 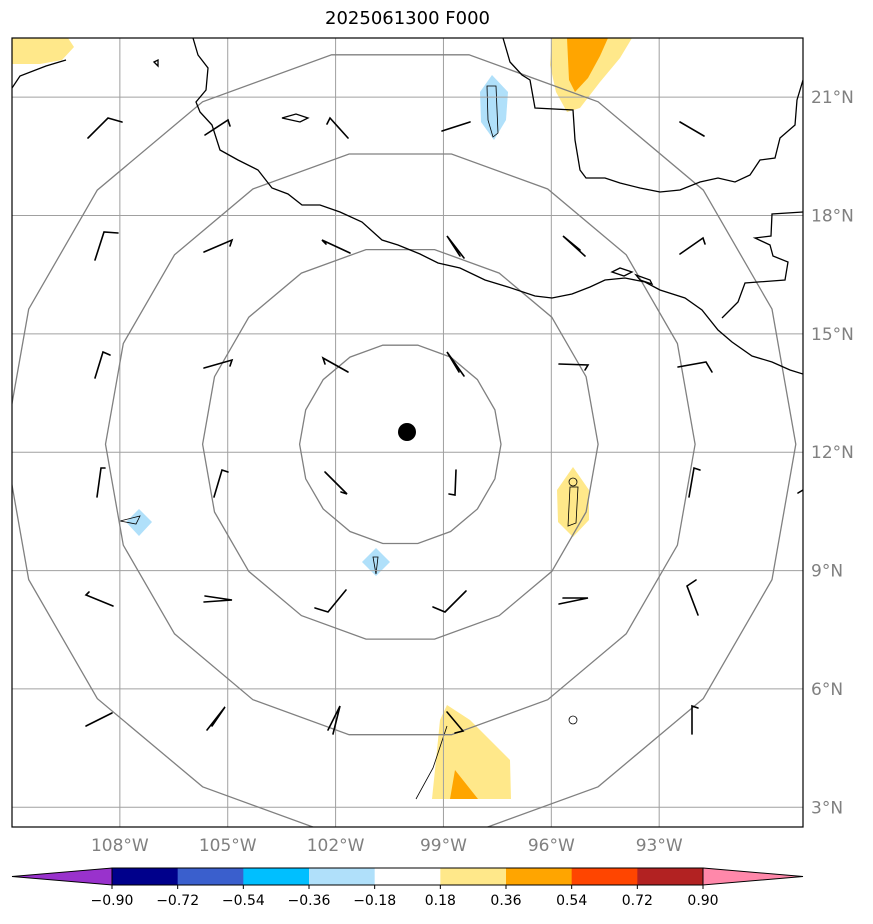 I want to click on longitude-label: 96°W, so click(x=551, y=846).